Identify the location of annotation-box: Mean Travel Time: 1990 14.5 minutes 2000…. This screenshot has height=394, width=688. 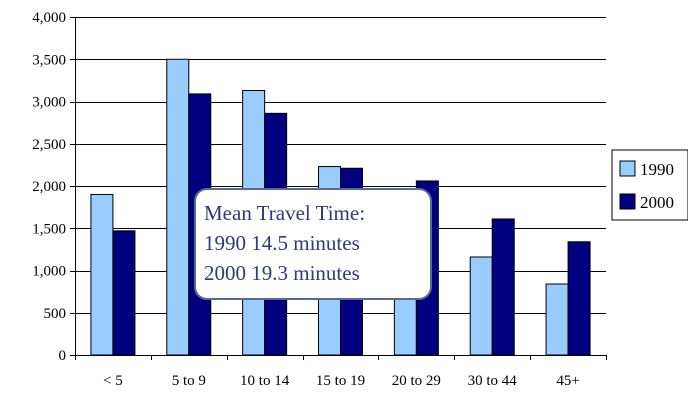
(313, 244).